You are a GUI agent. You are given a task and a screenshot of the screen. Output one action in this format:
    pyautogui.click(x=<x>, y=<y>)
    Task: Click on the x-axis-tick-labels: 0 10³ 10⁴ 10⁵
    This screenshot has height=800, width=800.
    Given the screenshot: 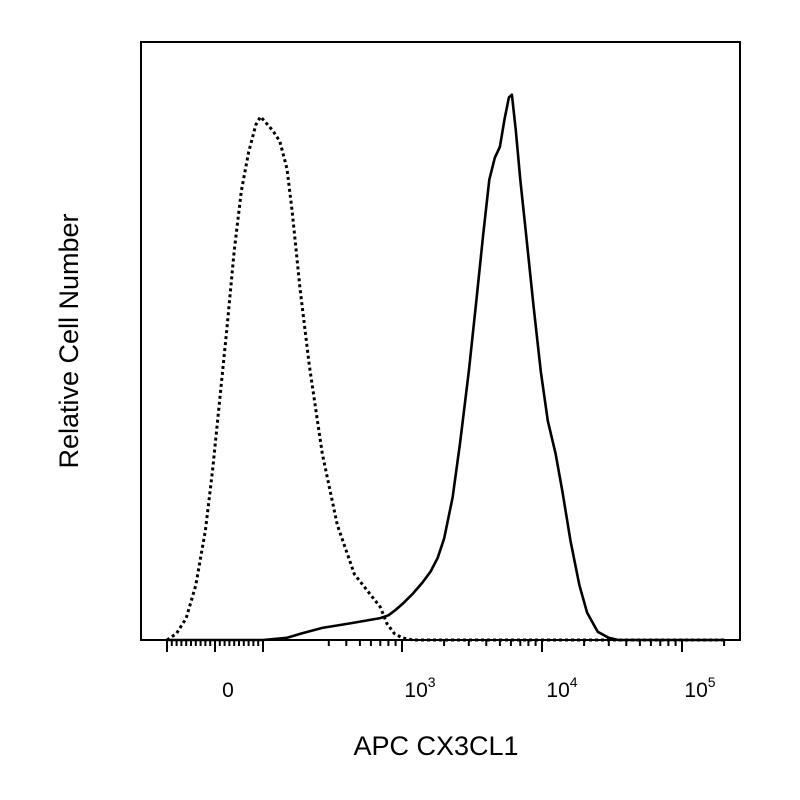 What is the action you would take?
    pyautogui.click(x=469, y=688)
    